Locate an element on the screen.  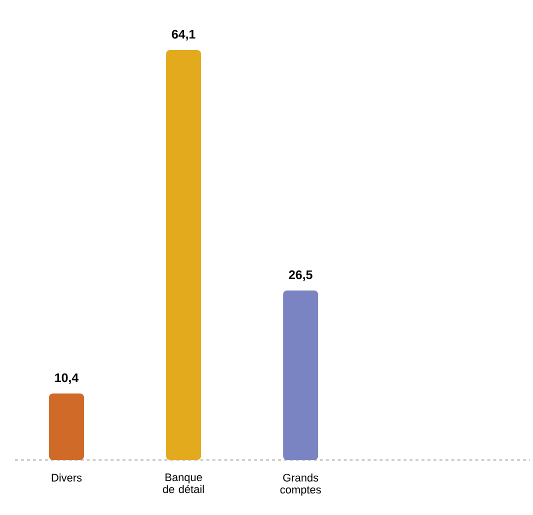
x-tick-label: Banque de détail is located at coordinates (183, 484).